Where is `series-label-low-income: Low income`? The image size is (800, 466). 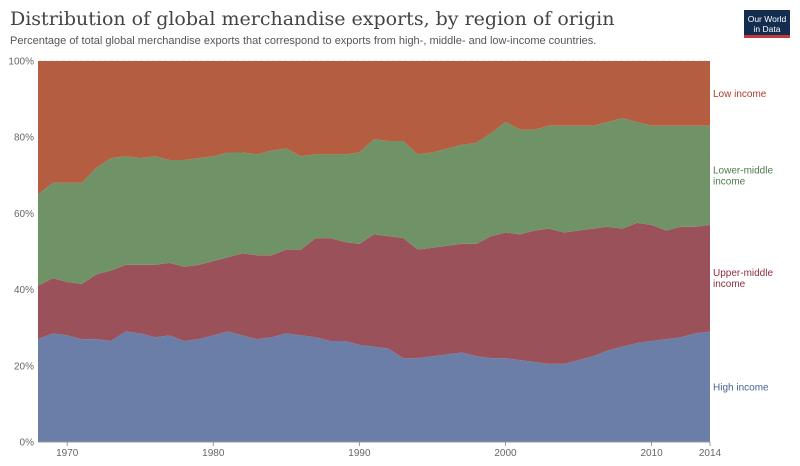 series-label-low-income: Low income is located at coordinates (740, 94).